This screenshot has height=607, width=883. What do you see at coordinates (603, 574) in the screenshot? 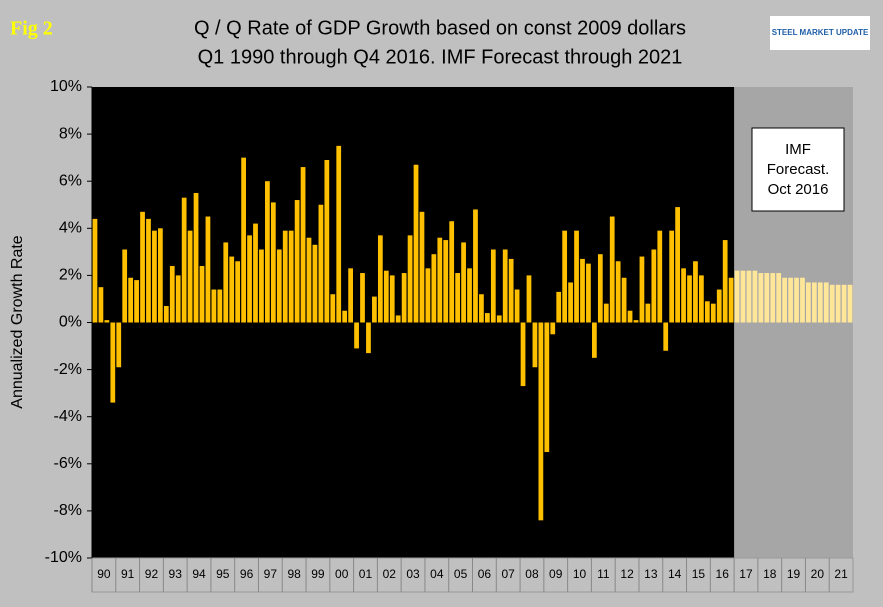
I see `x-tick-label: 11` at bounding box center [603, 574].